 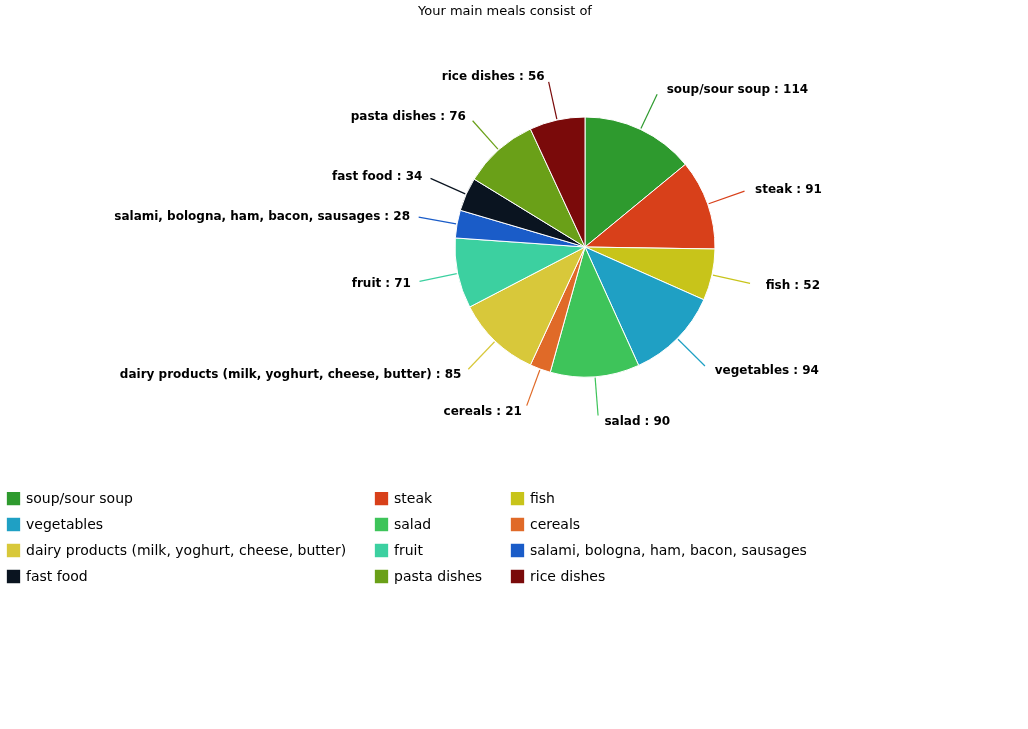 I want to click on legend-label: fish, so click(x=778, y=284).